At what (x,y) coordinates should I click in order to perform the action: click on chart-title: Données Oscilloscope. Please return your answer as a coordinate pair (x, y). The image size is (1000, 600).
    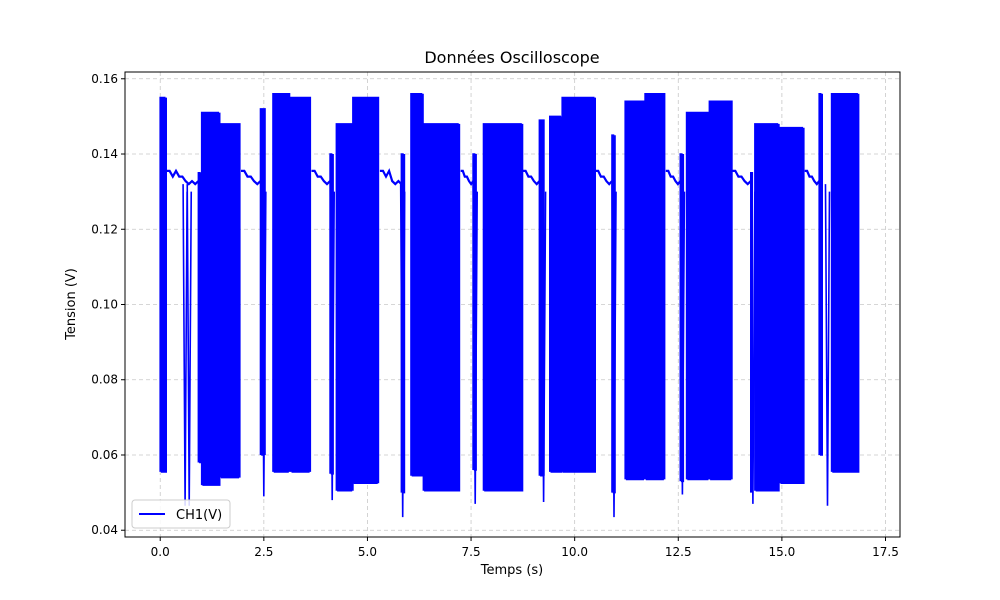
    Looking at the image, I should click on (511, 57).